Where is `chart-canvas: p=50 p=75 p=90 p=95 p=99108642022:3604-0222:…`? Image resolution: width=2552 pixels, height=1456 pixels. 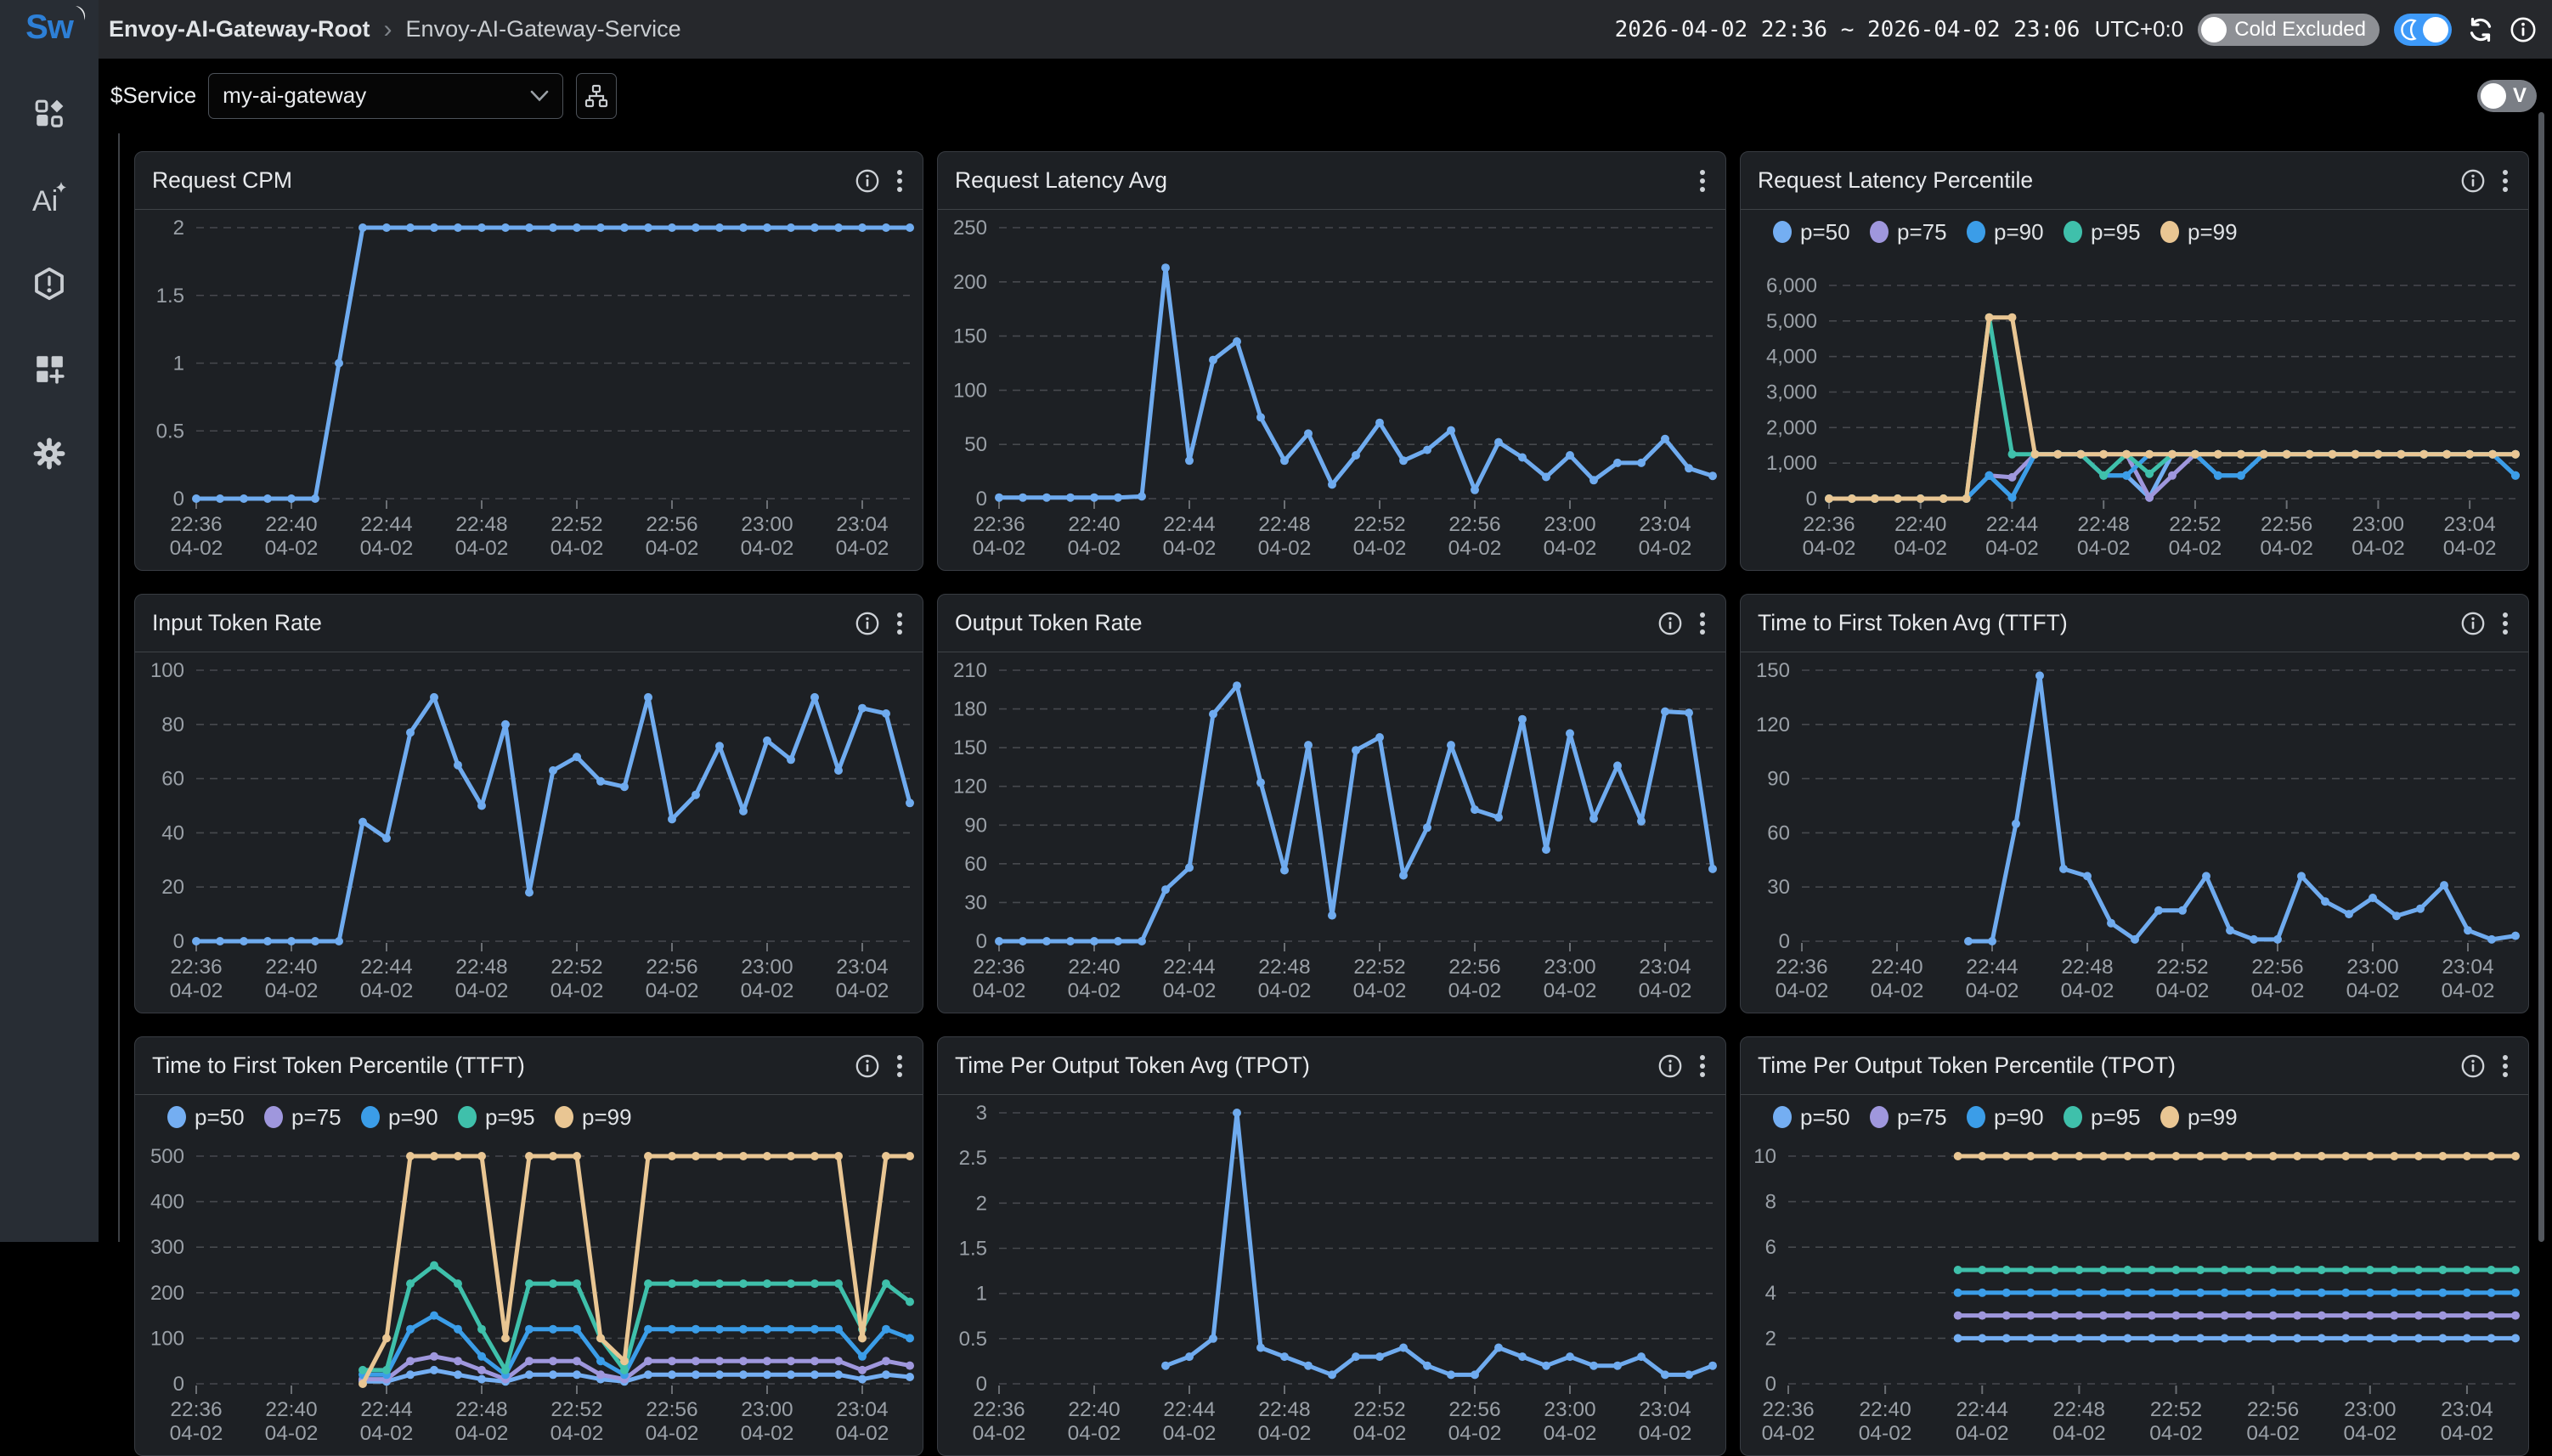
chart-canvas: p=50 p=75 p=90 p=95 p=99108642022:3604-0222:… is located at coordinates (2134, 1275).